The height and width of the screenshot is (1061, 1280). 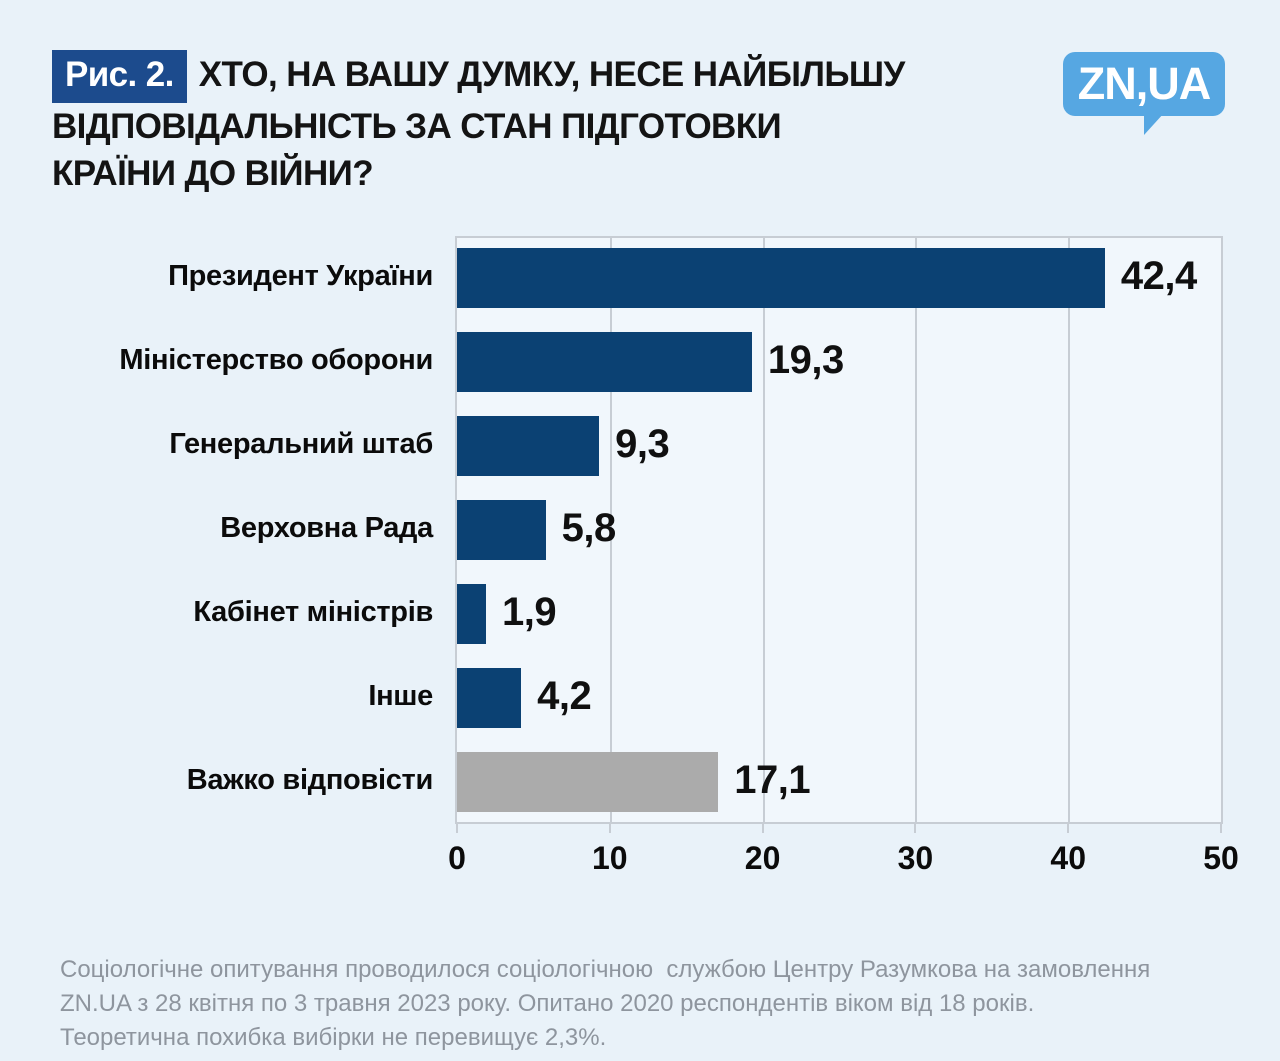 What do you see at coordinates (119, 76) in the screenshot?
I see `figure-badge: Рис. 2.` at bounding box center [119, 76].